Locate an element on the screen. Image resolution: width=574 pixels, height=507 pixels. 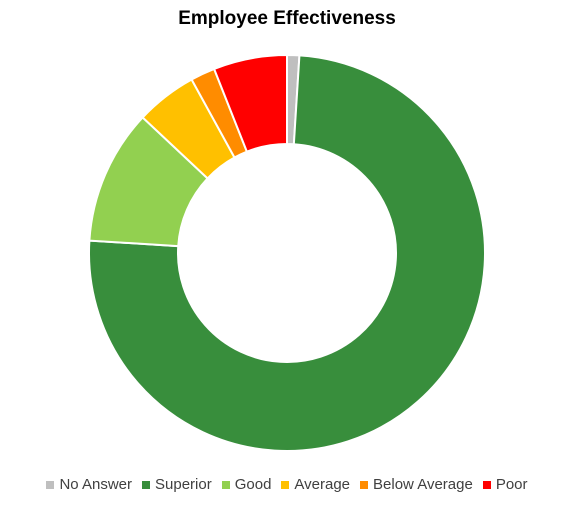
slice-poor is located at coordinates (250, 103).